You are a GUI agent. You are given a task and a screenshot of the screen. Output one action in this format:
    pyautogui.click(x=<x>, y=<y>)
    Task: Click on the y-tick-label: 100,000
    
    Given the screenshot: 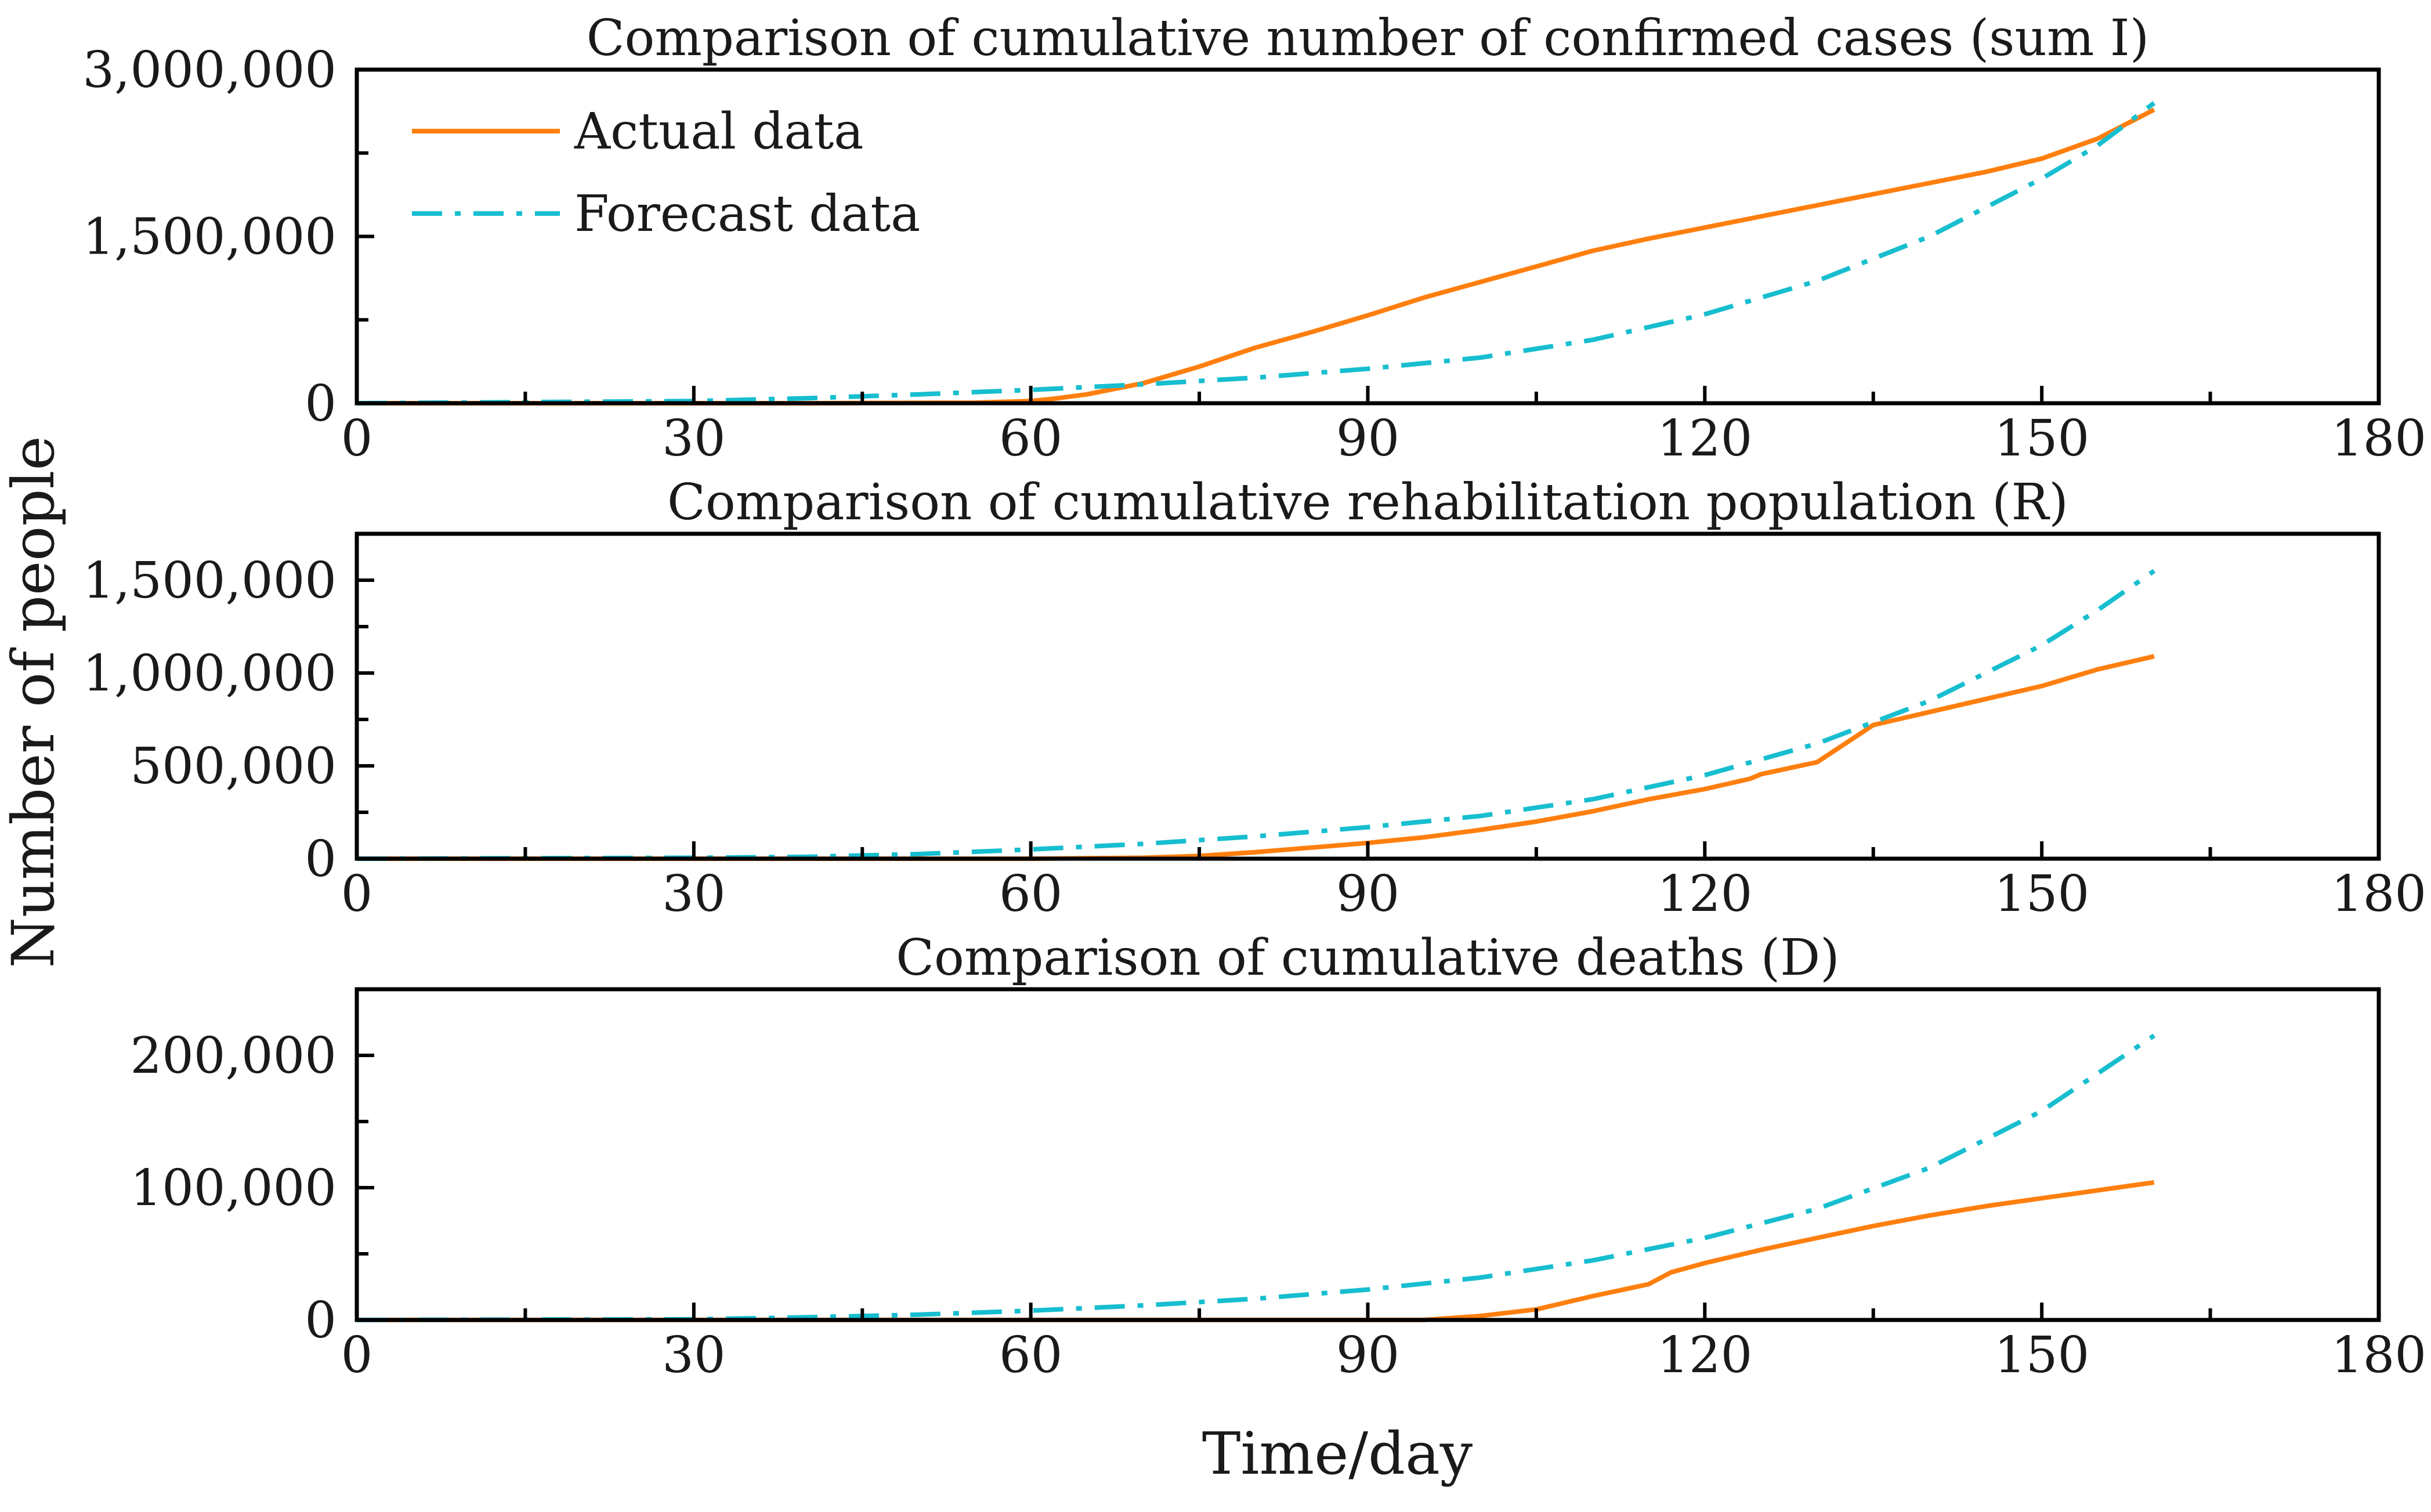 What is the action you would take?
    pyautogui.click(x=234, y=1188)
    